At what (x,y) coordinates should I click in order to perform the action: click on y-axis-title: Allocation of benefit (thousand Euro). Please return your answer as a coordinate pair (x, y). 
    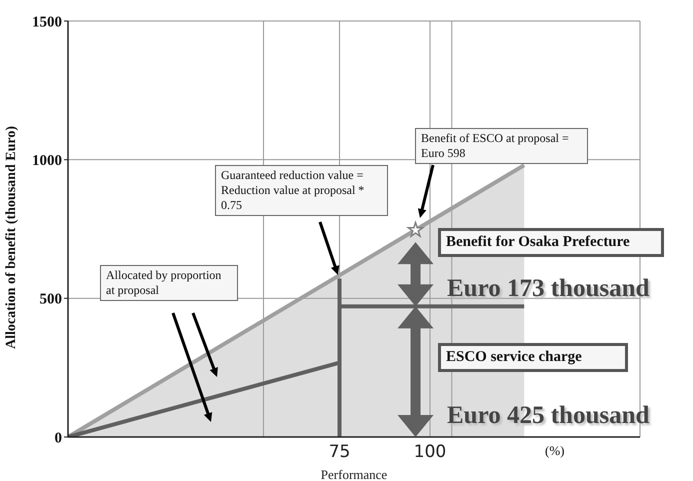
    Looking at the image, I should click on (11, 237).